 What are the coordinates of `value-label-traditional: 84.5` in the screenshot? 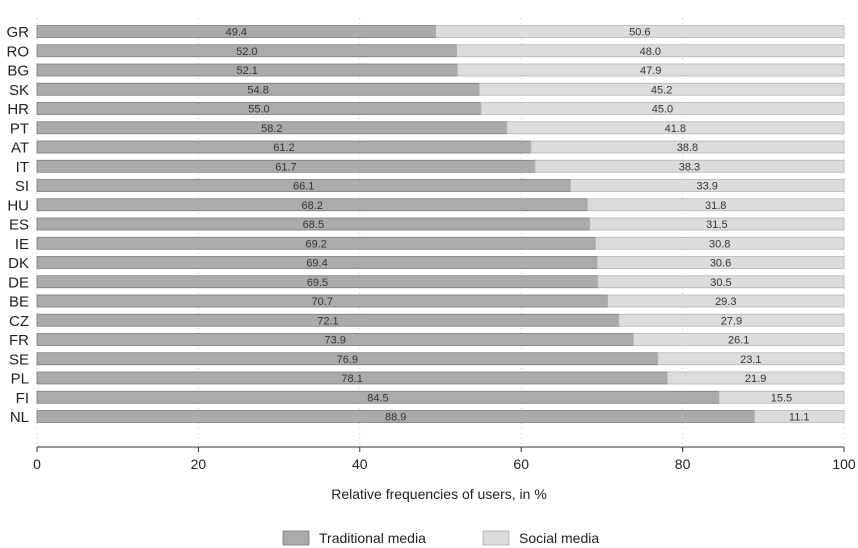 It's located at (377, 398).